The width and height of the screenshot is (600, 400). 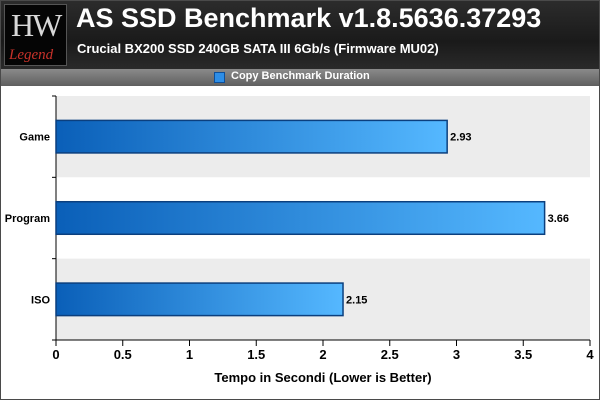 What do you see at coordinates (558, 219) in the screenshot?
I see `value-label: 3.66` at bounding box center [558, 219].